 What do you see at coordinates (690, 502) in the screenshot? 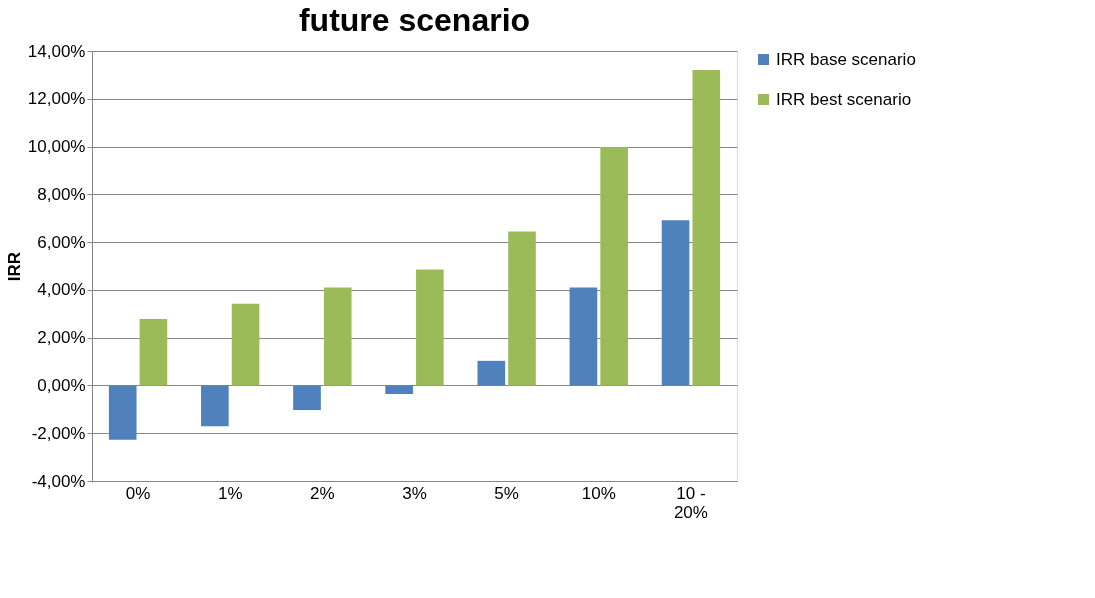
I see `x-tick-label: 10 - 20%` at bounding box center [690, 502].